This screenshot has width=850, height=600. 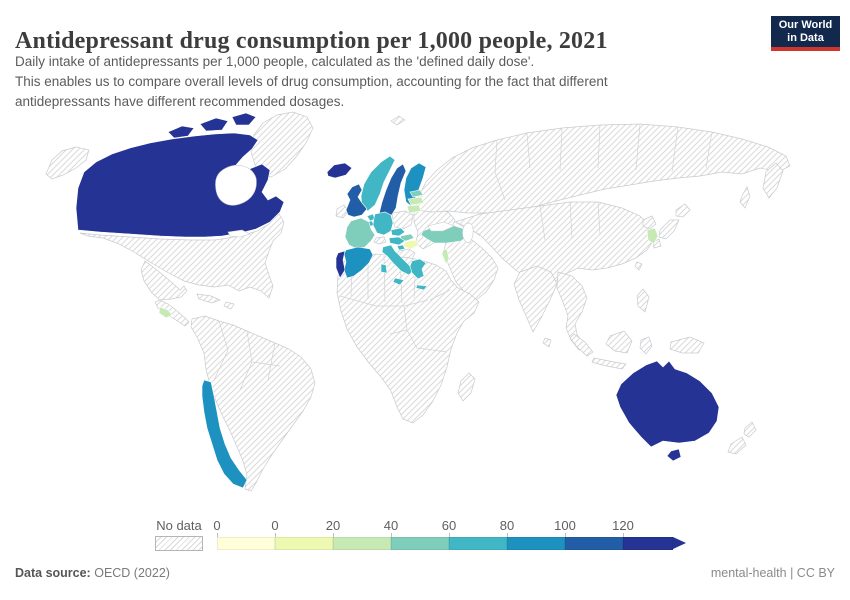 I want to click on country-estonia, so click(x=416, y=193).